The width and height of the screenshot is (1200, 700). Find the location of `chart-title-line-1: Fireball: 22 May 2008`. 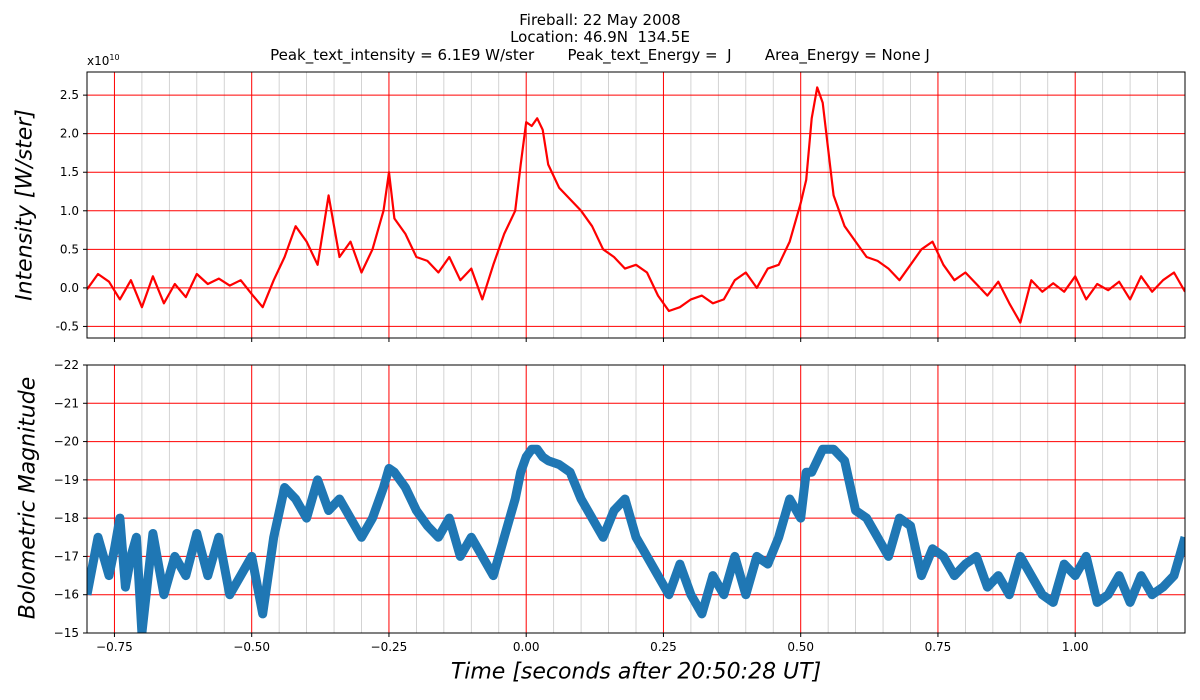

chart-title-line-1: Fireball: 22 May 2008 is located at coordinates (600, 20).